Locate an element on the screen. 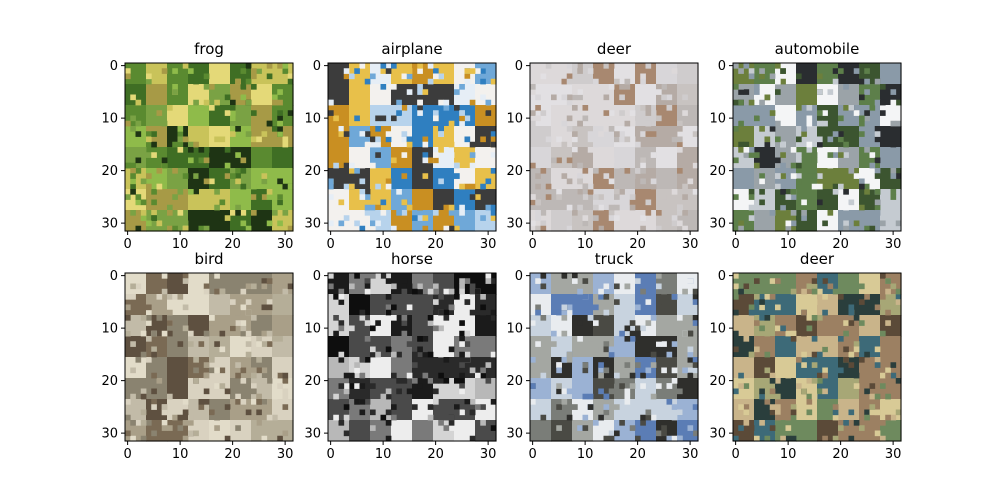  subplot: horse 0 10 20 30 0 10 20 30 is located at coordinates (400, 356).